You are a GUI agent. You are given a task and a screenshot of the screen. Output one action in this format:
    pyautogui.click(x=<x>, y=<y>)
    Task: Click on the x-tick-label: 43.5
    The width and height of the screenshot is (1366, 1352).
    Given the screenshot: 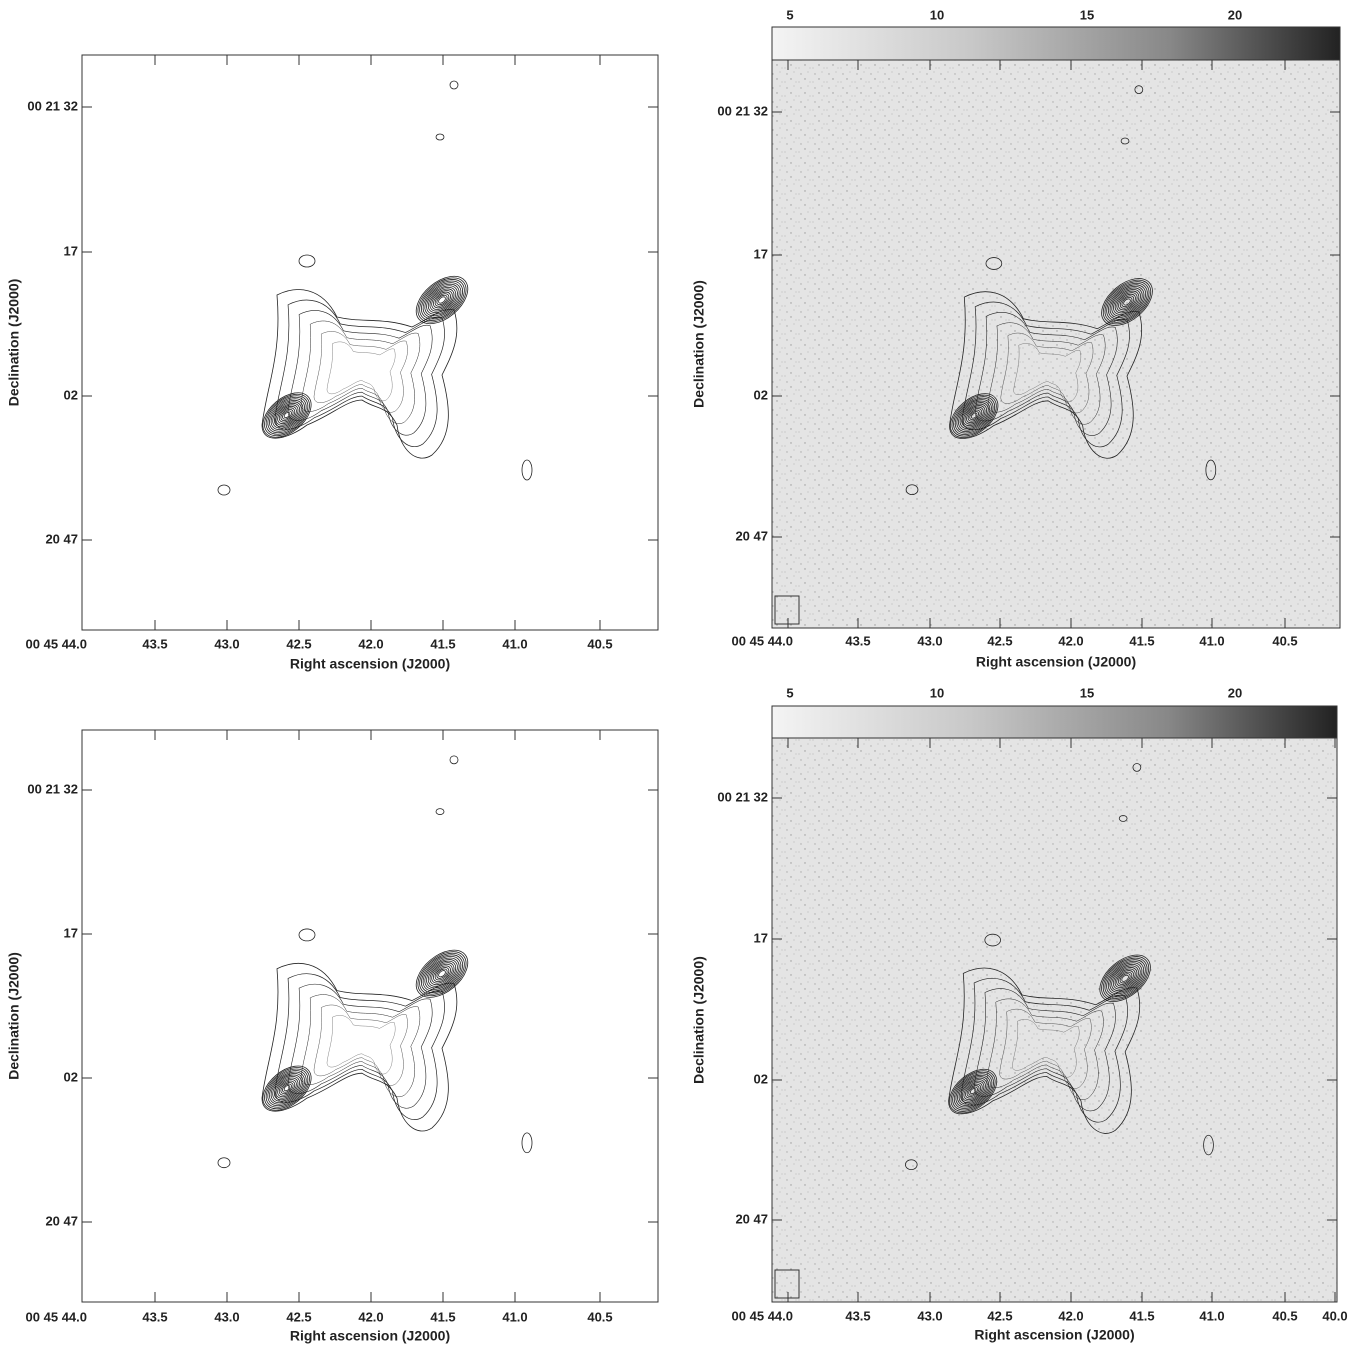 What is the action you would take?
    pyautogui.click(x=154, y=1316)
    